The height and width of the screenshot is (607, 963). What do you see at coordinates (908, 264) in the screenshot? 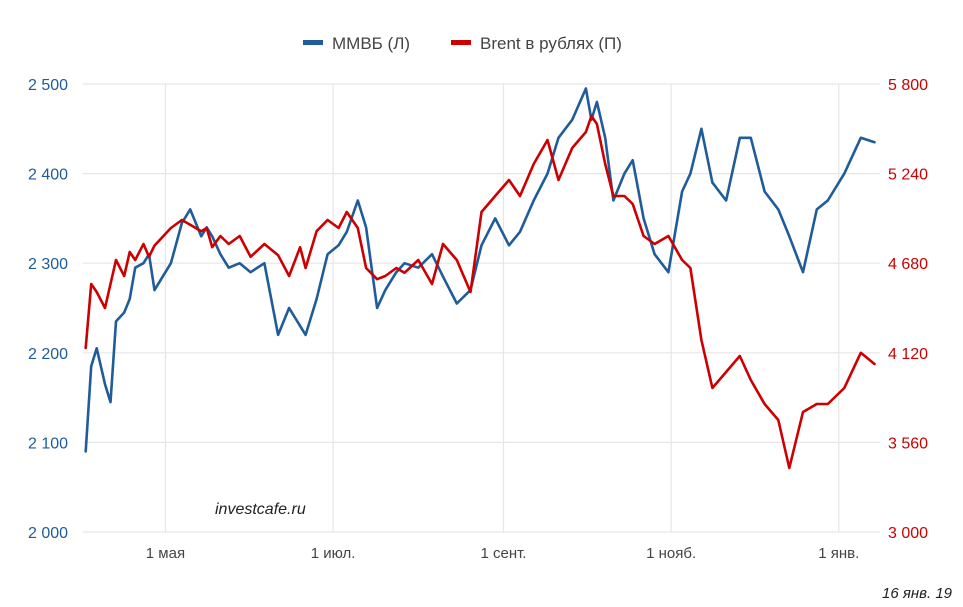
I see `y-right-tick-label-3: 4 680` at bounding box center [908, 264].